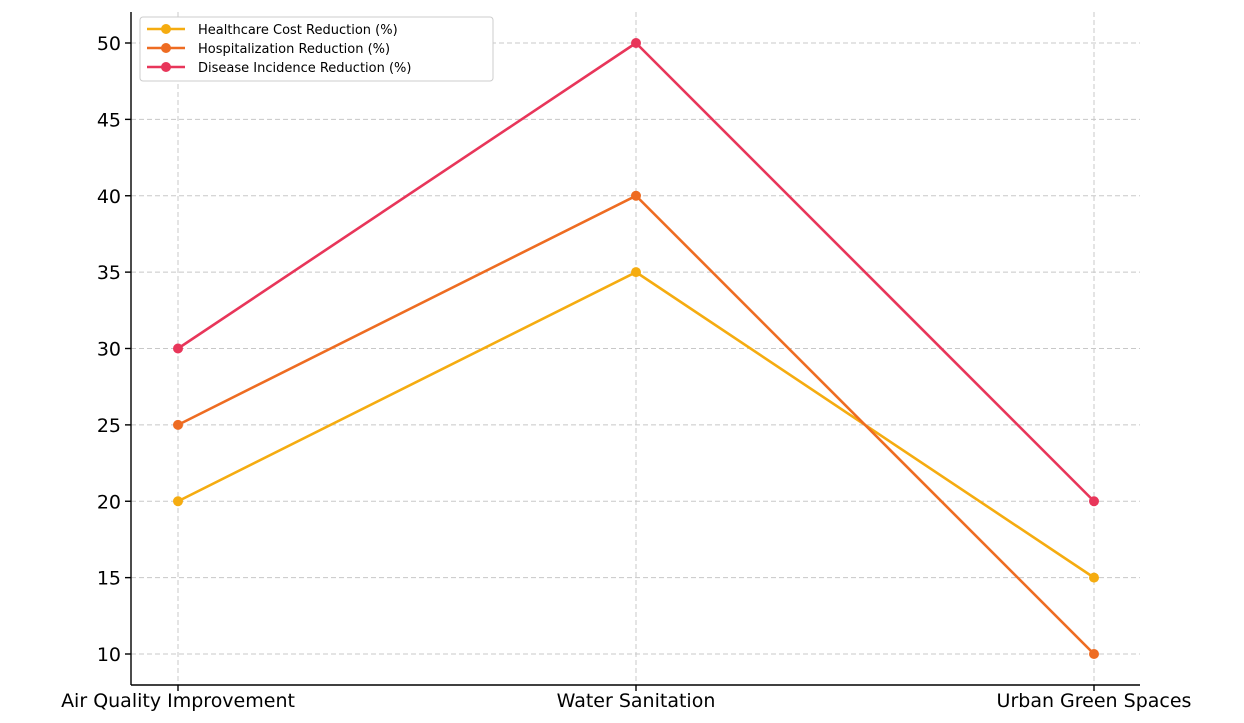 Image resolution: width=1244 pixels, height=723 pixels. What do you see at coordinates (109, 426) in the screenshot?
I see `y-tick-label: 25` at bounding box center [109, 426].